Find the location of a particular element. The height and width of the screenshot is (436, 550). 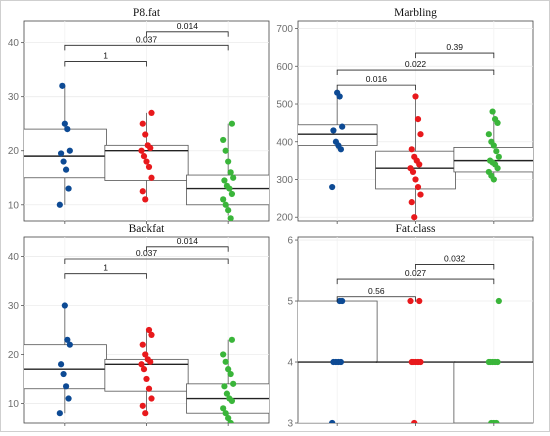

panel-title: Fat.class is located at coordinates (416, 229).